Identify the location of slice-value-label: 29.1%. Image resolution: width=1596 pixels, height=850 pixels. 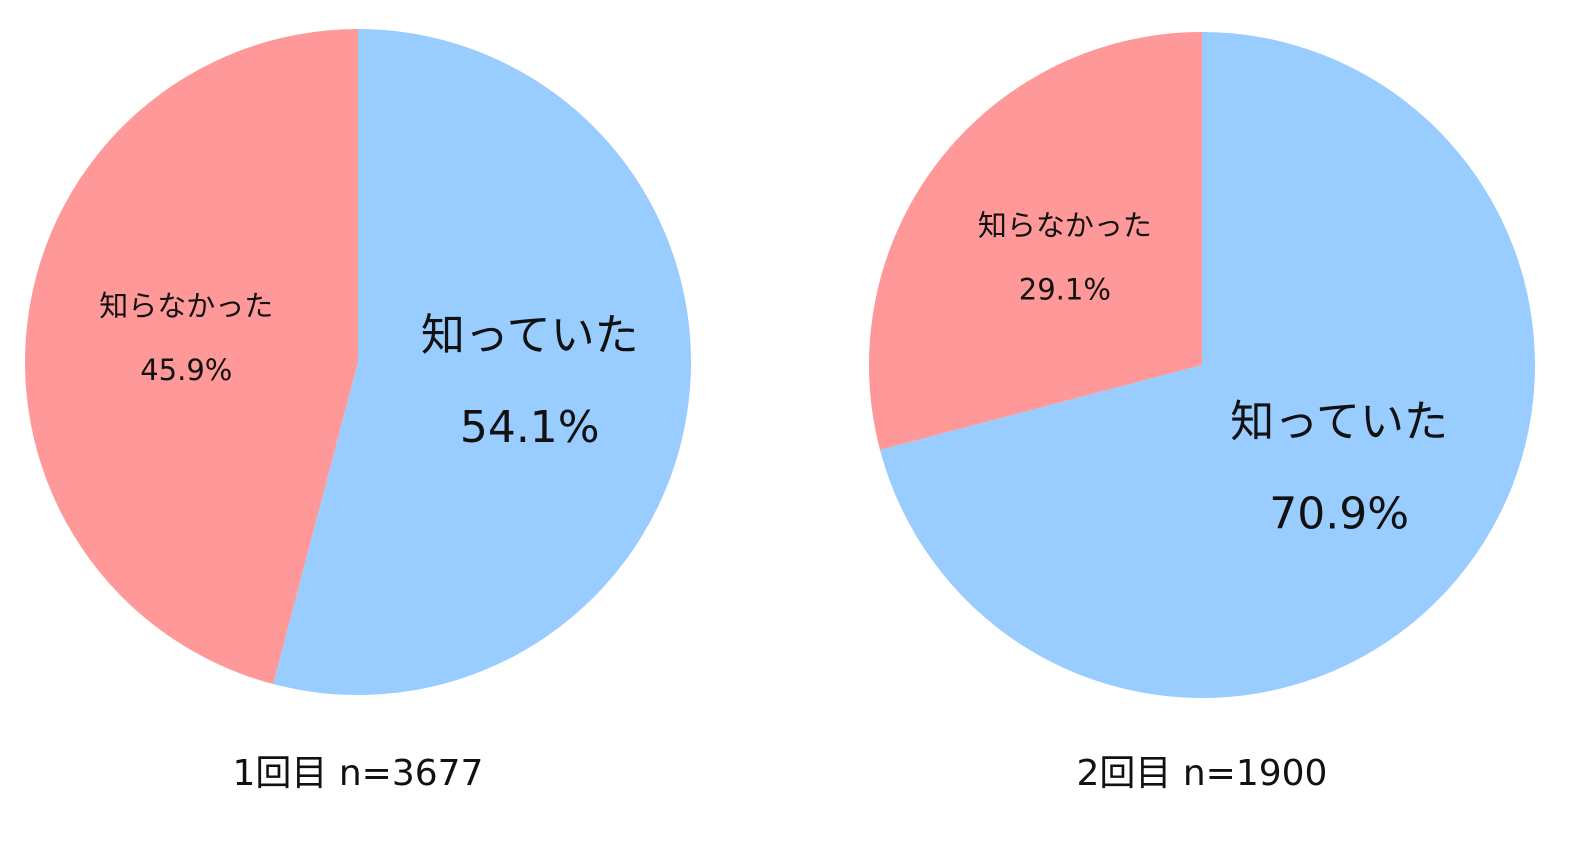
(1065, 289).